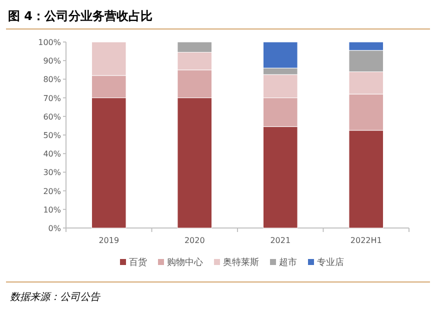 The image size is (435, 320). I want to click on y-tick-label: 40%, so click(52, 154).